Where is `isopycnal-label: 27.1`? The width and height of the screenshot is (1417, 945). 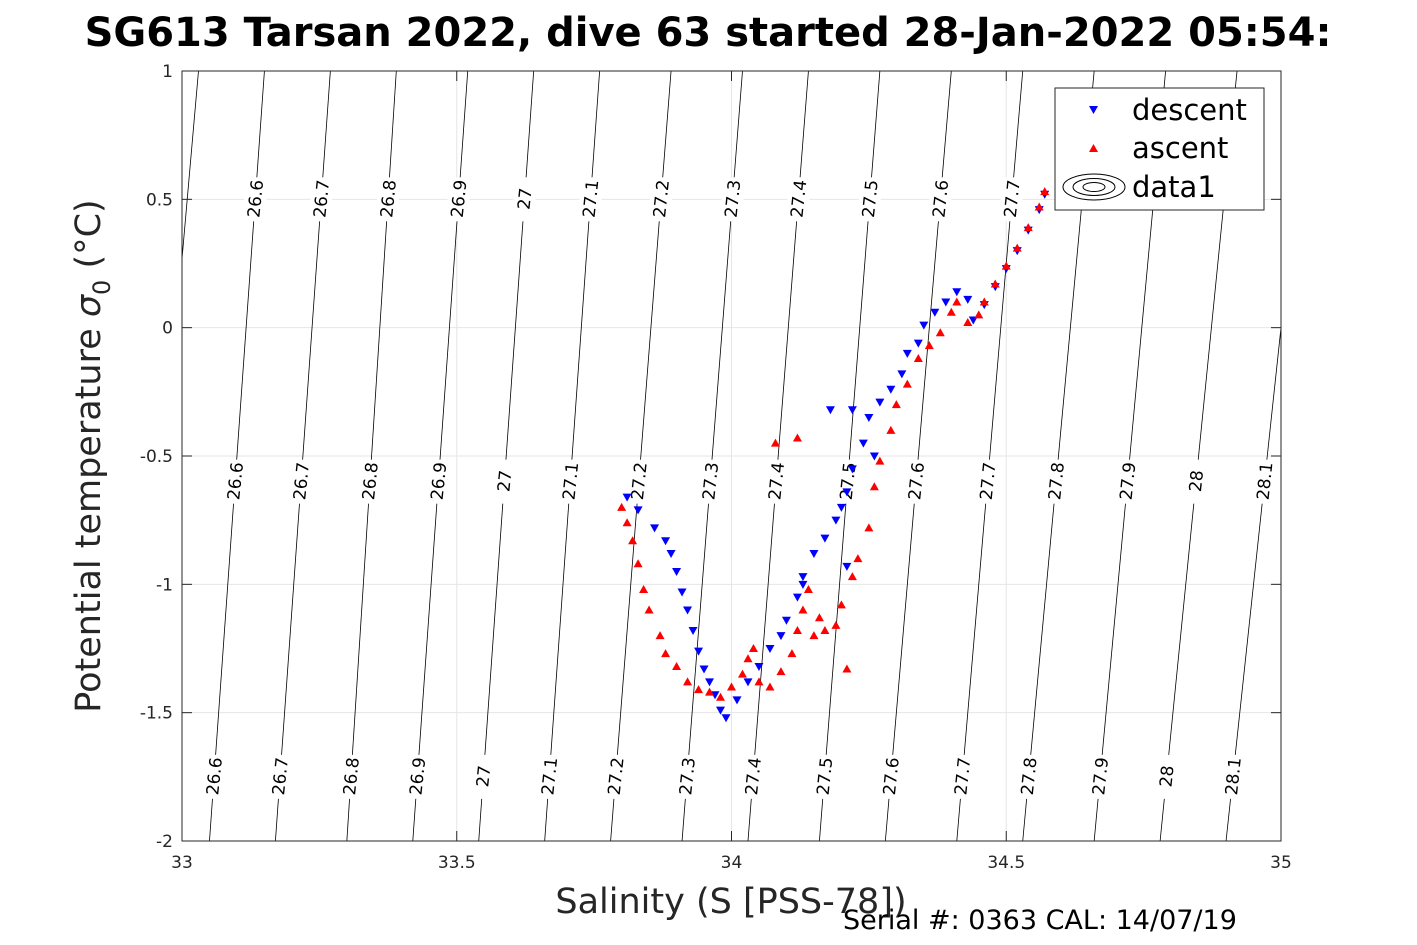 isopycnal-label: 27.1 is located at coordinates (571, 481).